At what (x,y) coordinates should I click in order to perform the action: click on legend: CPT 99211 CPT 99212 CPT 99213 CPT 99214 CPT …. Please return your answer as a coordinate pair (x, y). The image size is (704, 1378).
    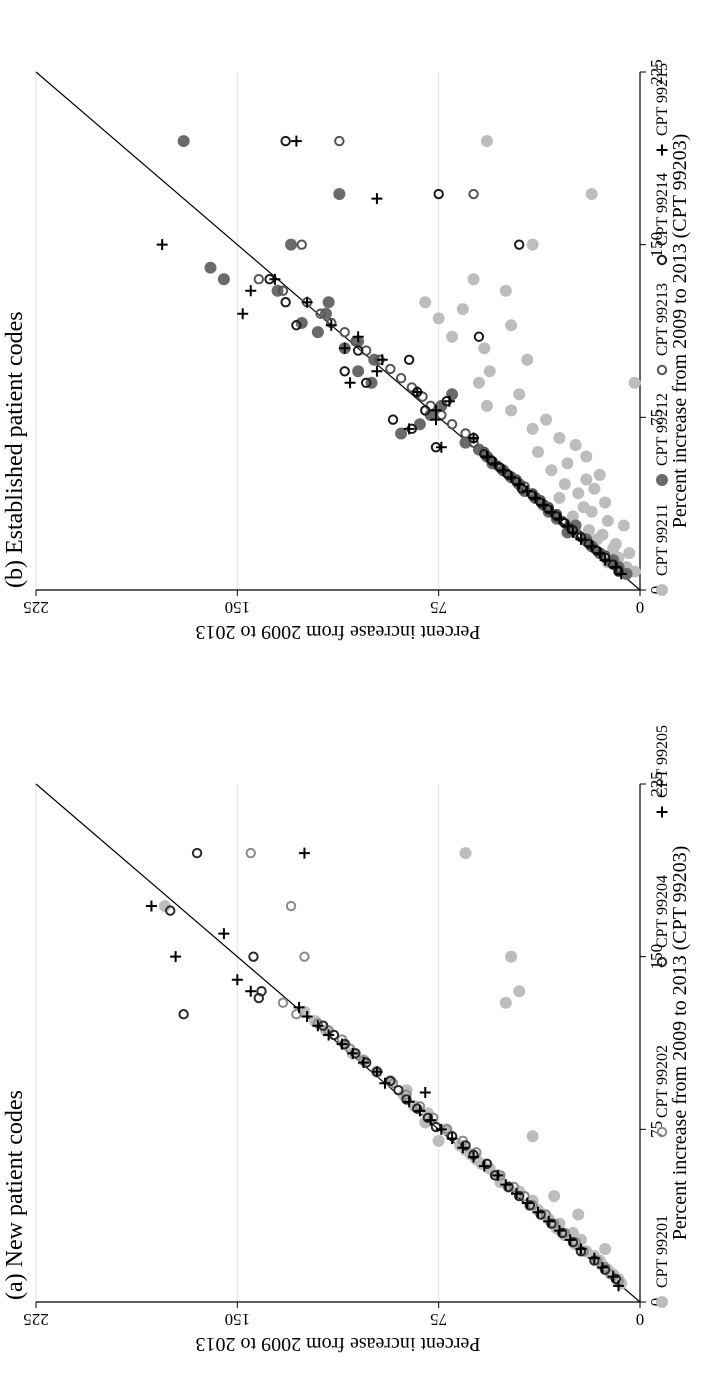
    Looking at the image, I should click on (662, 329).